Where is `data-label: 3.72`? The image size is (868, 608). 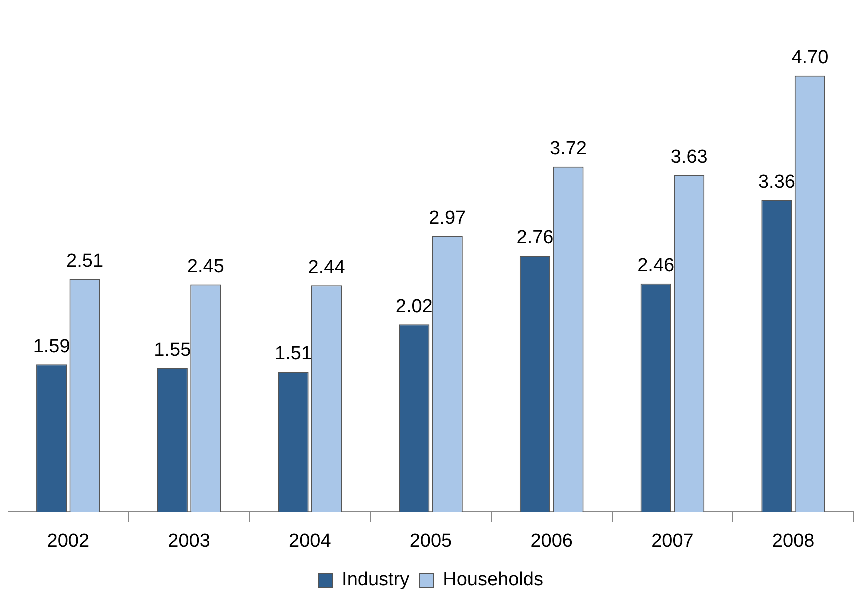
data-label: 3.72 is located at coordinates (568, 149).